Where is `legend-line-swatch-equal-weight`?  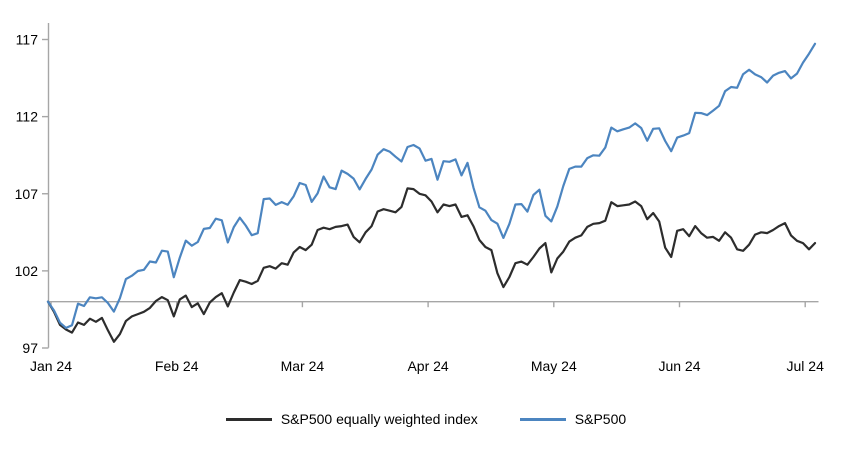
legend-line-swatch-equal-weight is located at coordinates (248, 419).